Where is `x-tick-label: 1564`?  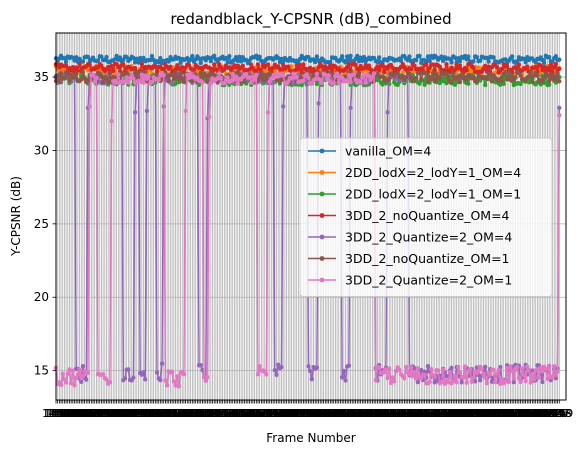 x-tick-label: 1564 is located at coordinates (248, 413).